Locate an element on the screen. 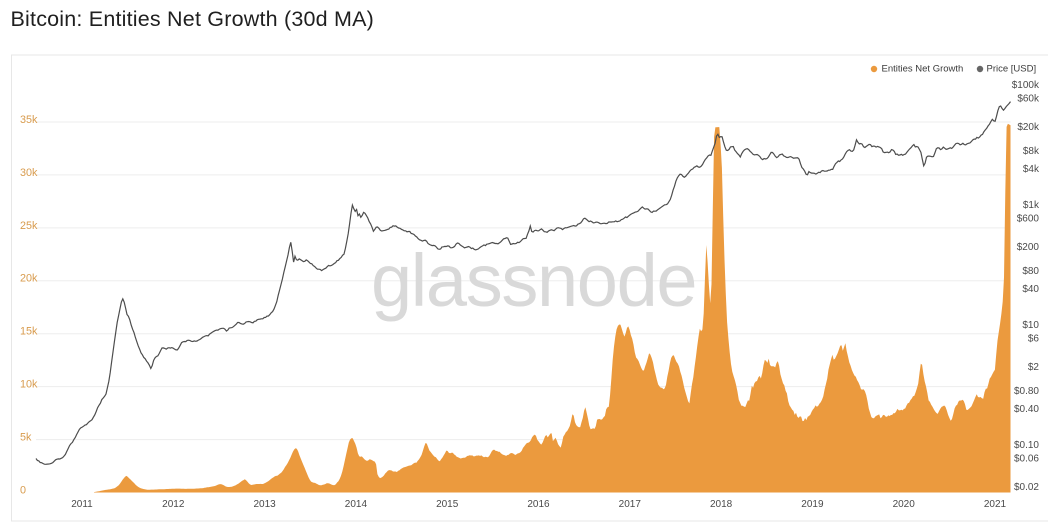 The width and height of the screenshot is (1048, 530). svg-text: 2012 is located at coordinates (173, 504).